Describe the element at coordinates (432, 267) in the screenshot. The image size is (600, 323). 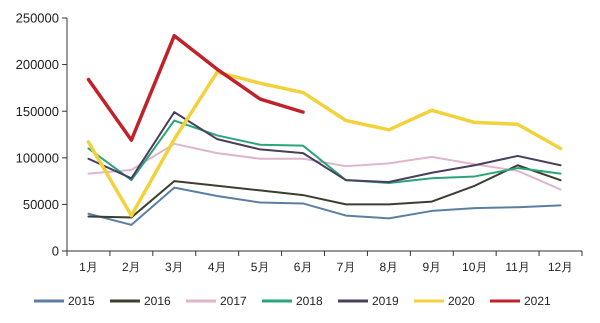
I see `x-tick-label: 9月` at that location.